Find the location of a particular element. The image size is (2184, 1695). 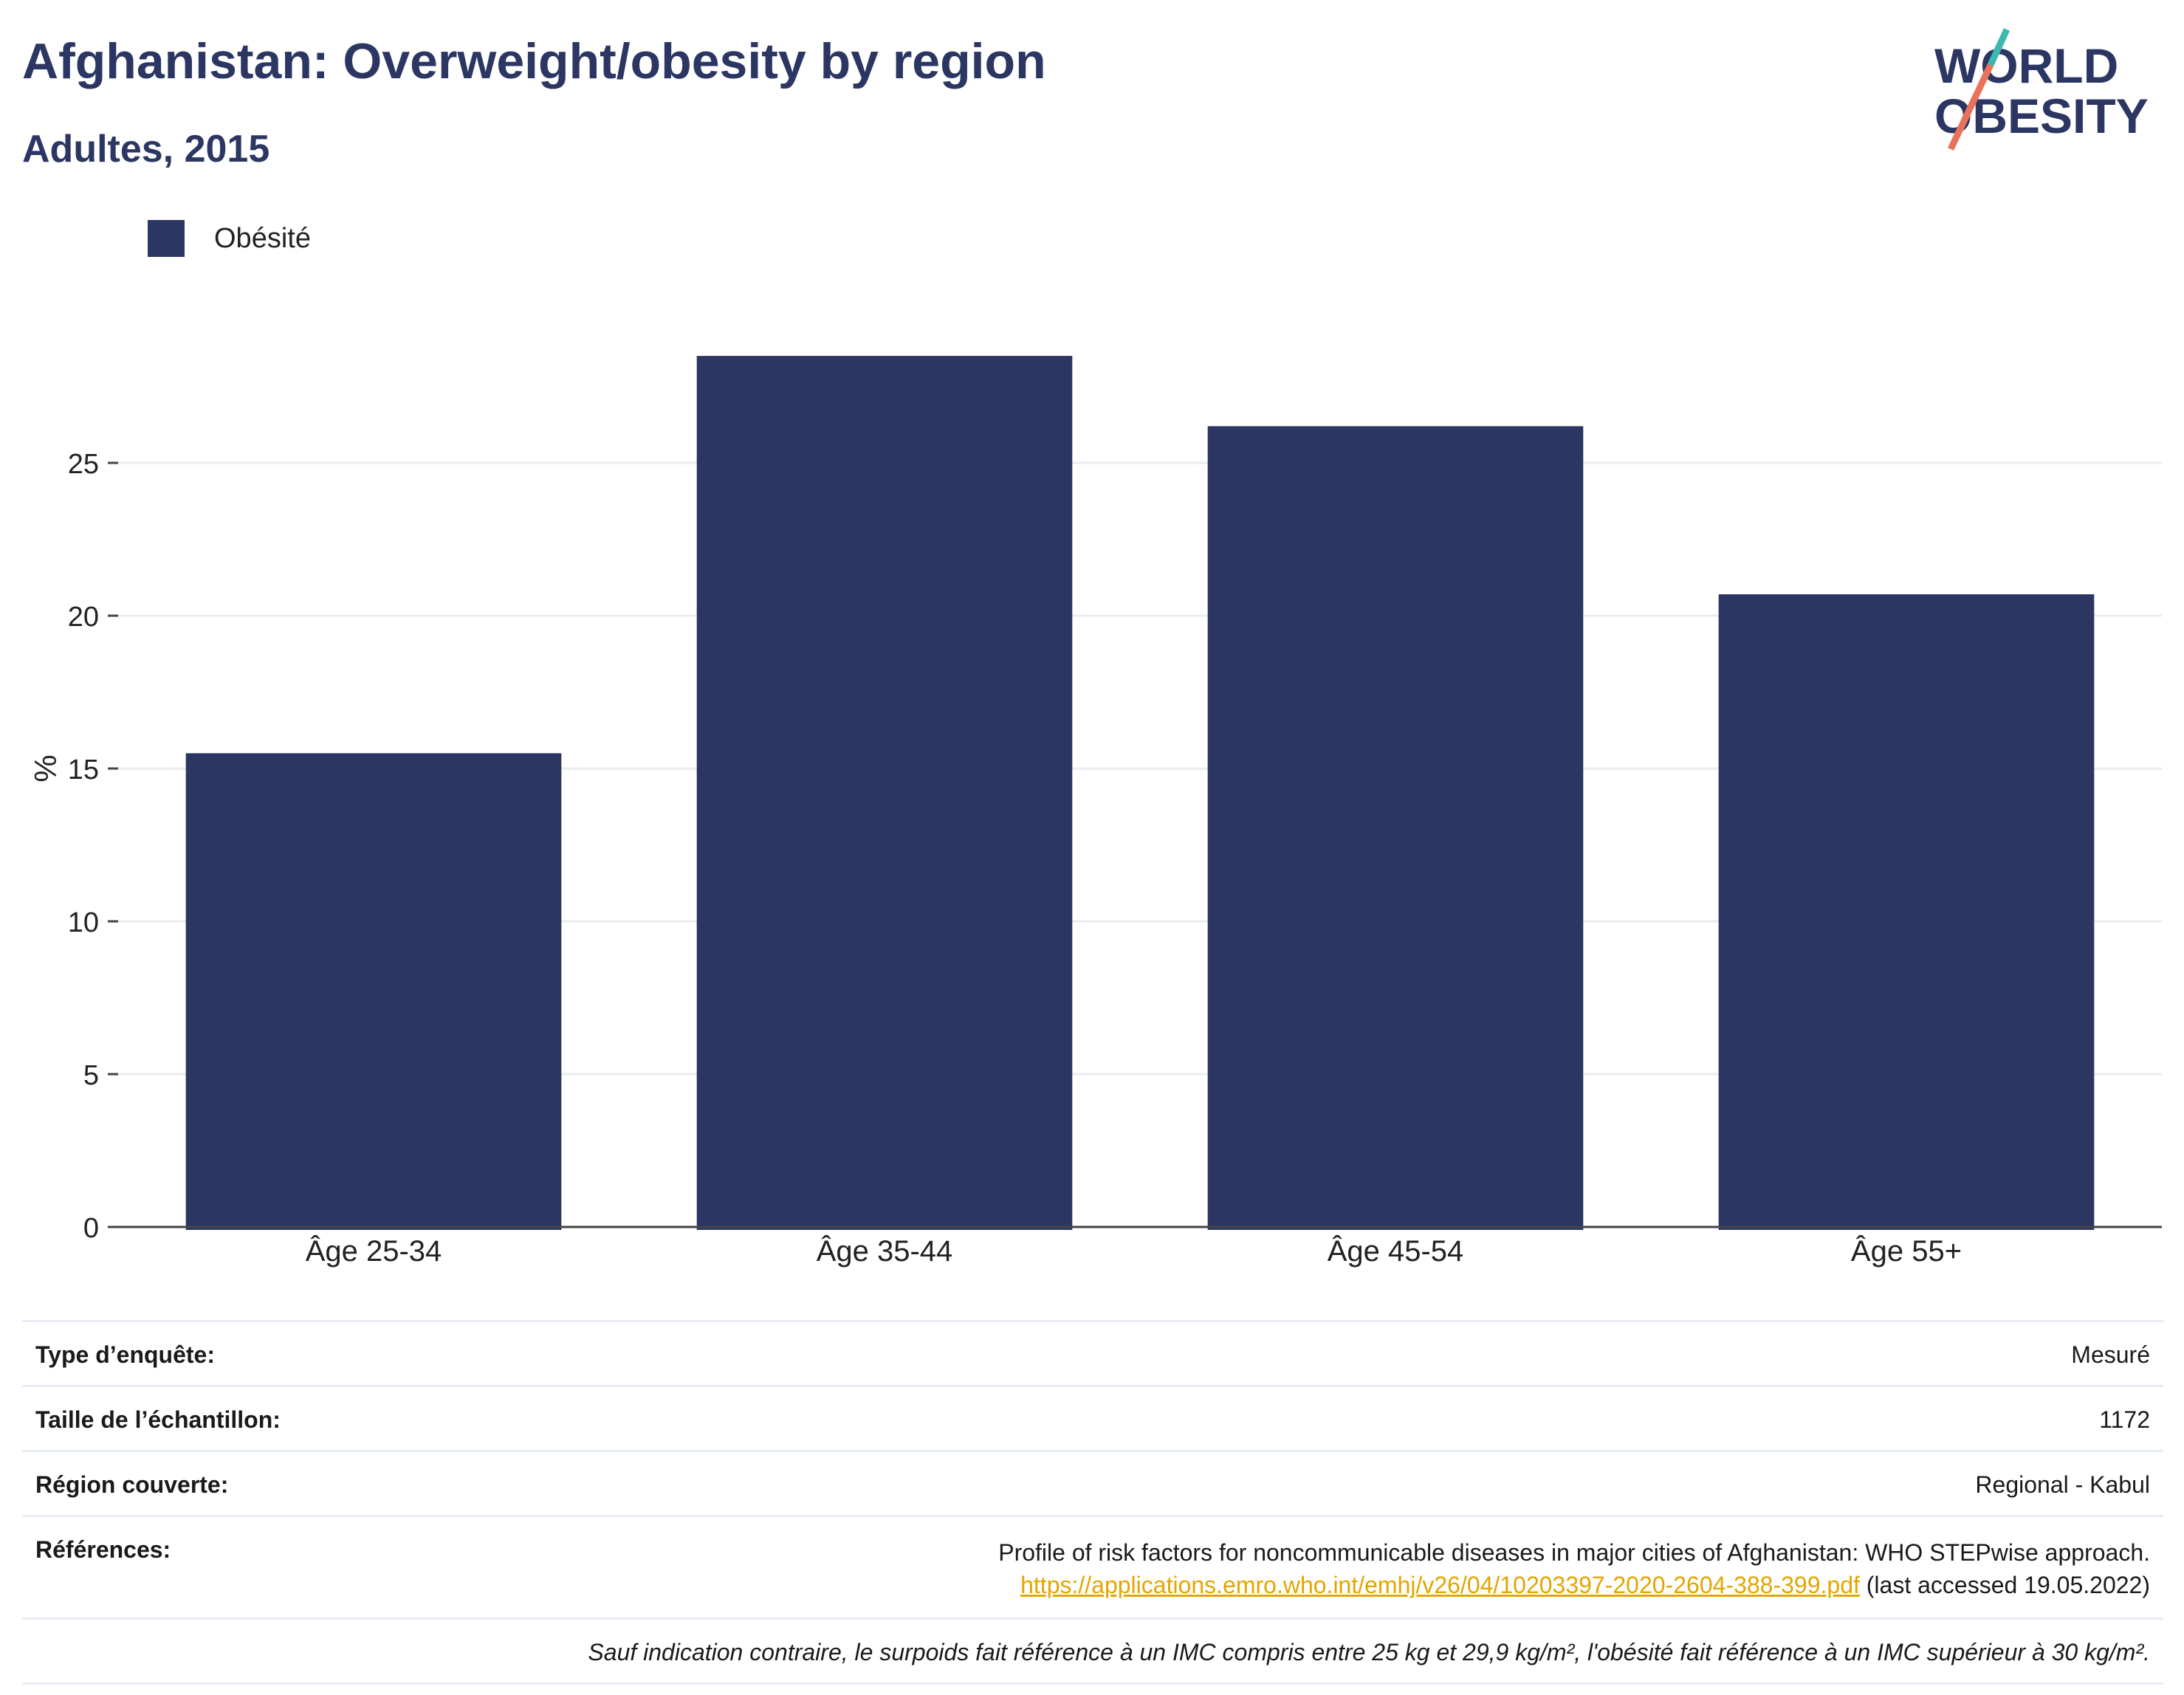

survey-type-value: Mesuré is located at coordinates (2111, 1354).